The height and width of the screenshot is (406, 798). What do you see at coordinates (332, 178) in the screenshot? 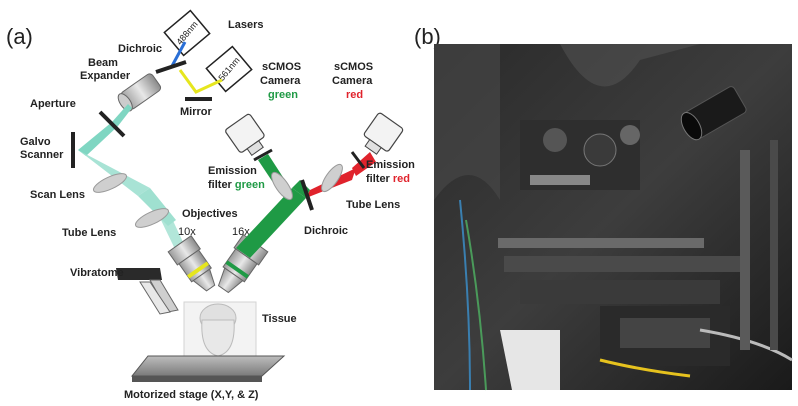
I see `tube-lens-red-element` at bounding box center [332, 178].